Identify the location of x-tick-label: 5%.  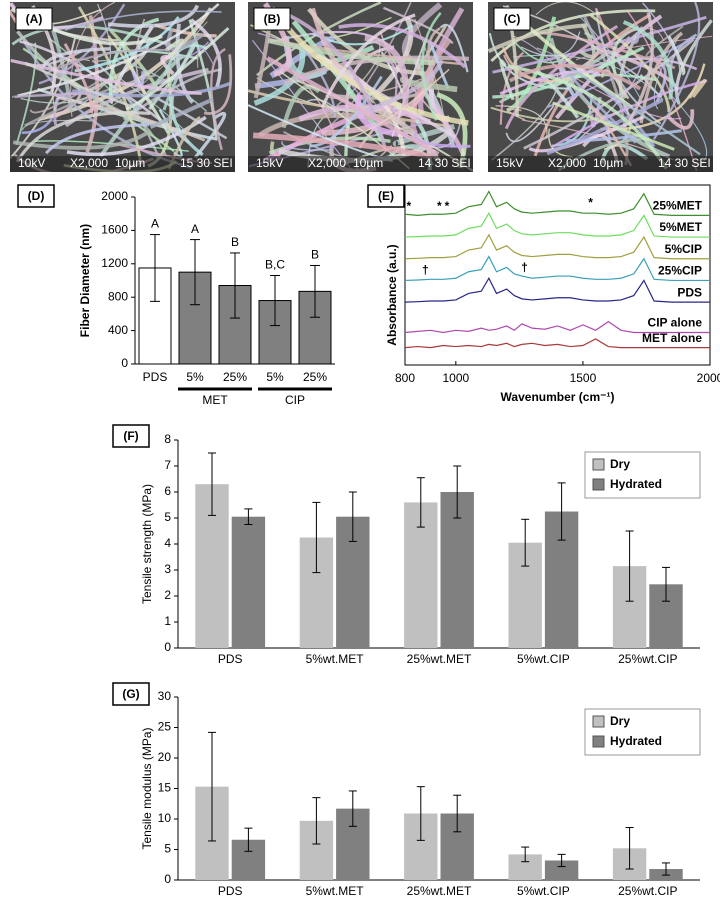
(275, 377).